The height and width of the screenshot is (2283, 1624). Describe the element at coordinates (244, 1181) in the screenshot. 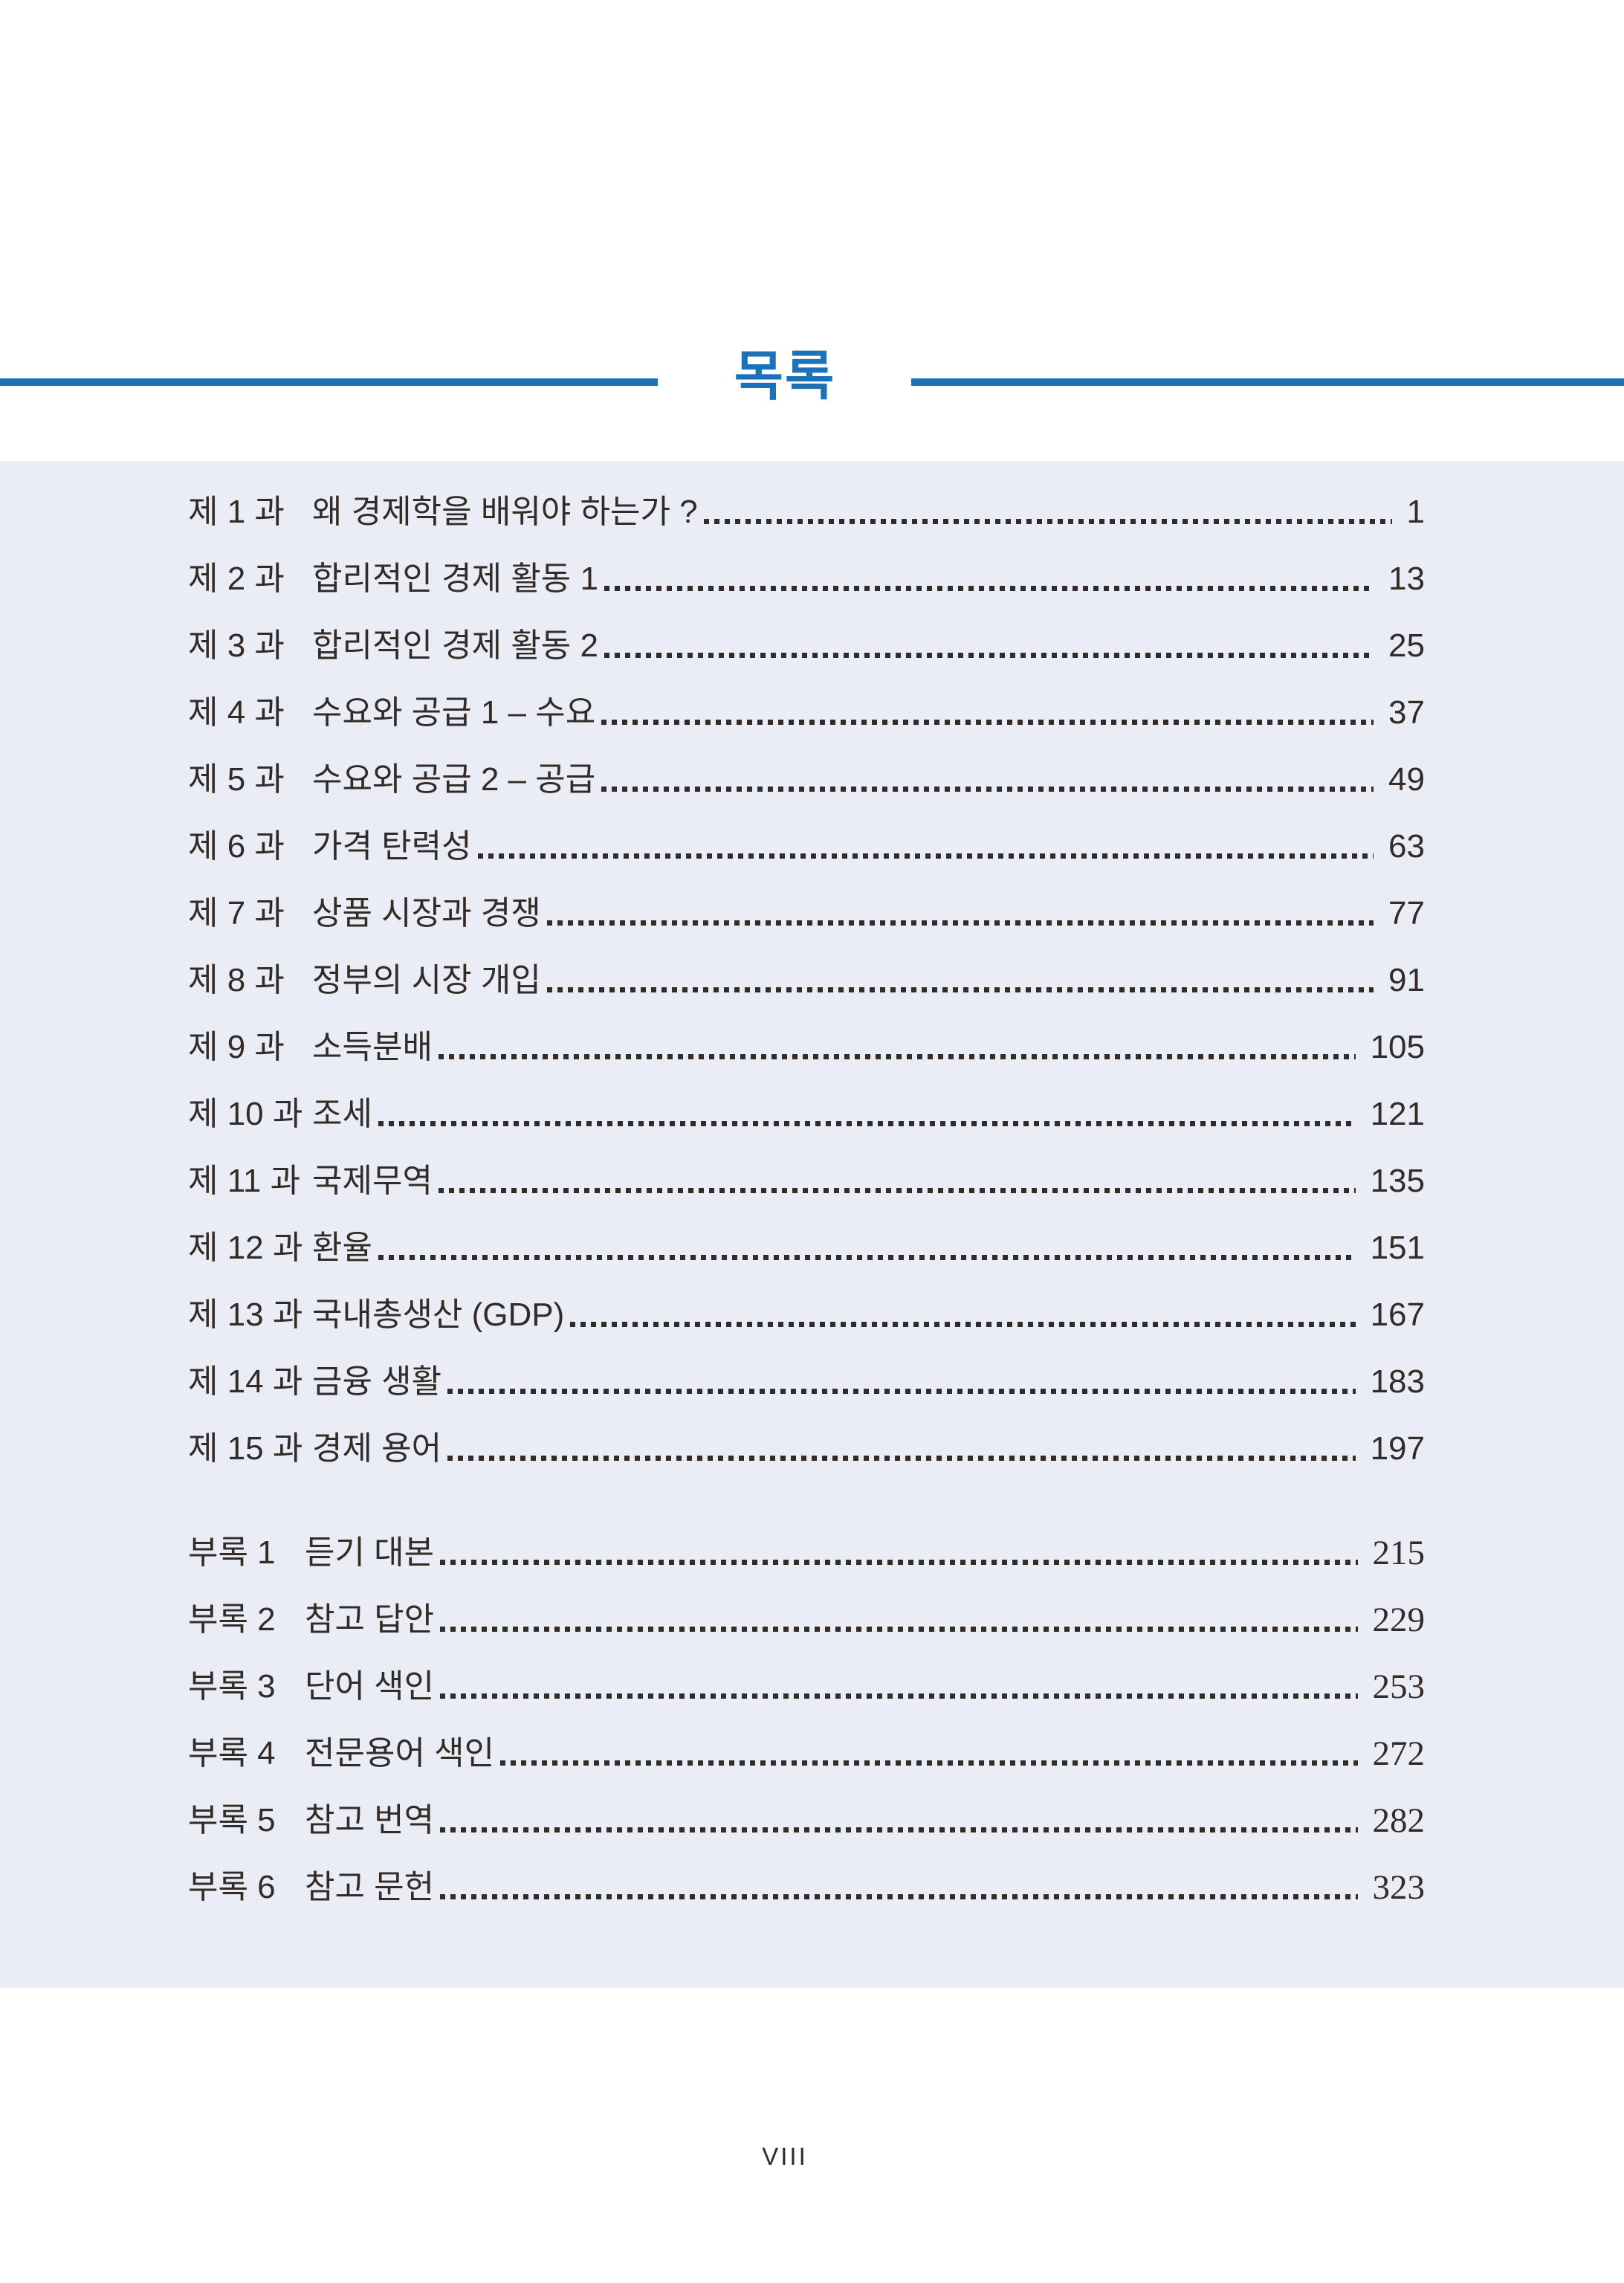

I see `chapter-label: 제 11 과` at that location.